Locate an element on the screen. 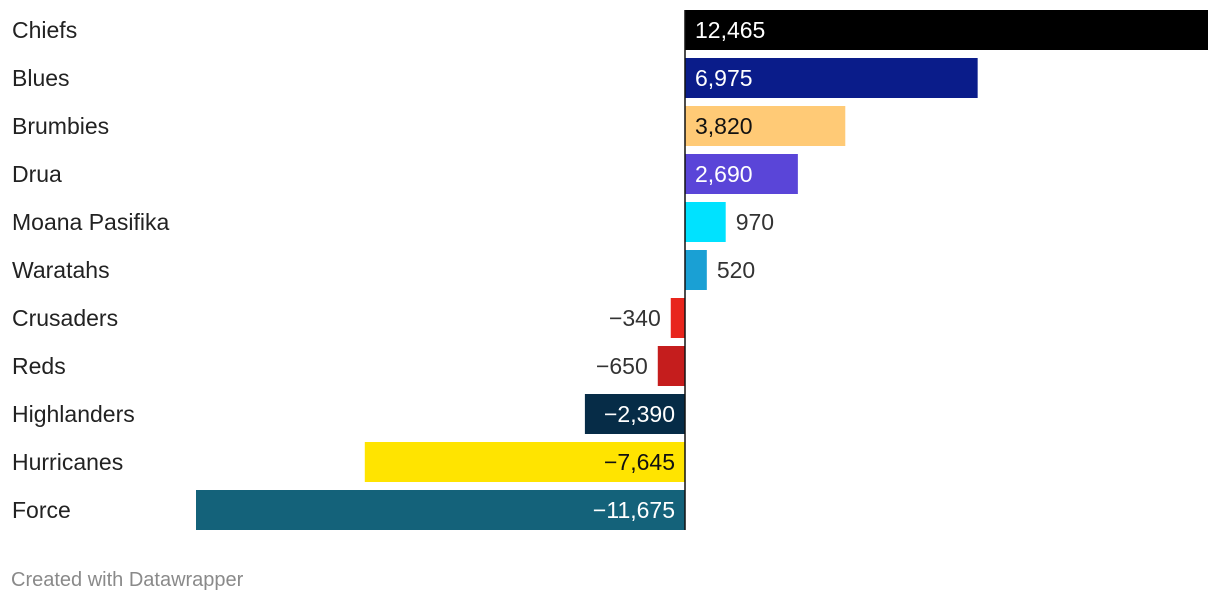 The image size is (1220, 606). category-label-force: Force is located at coordinates (41, 510).